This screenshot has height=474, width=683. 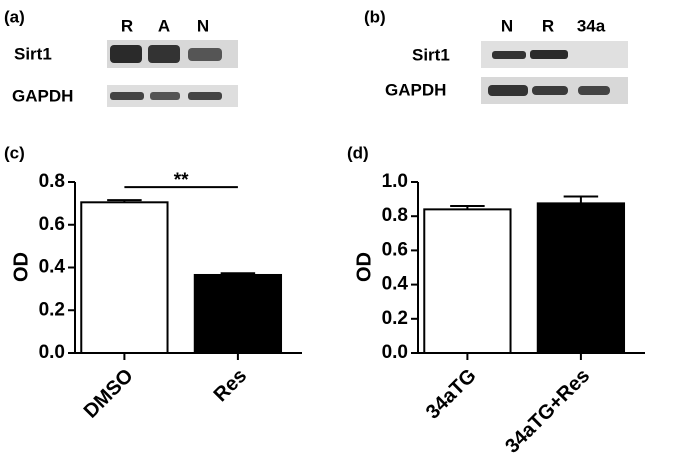 What do you see at coordinates (181, 180) in the screenshot?
I see `significance-label: **` at bounding box center [181, 180].